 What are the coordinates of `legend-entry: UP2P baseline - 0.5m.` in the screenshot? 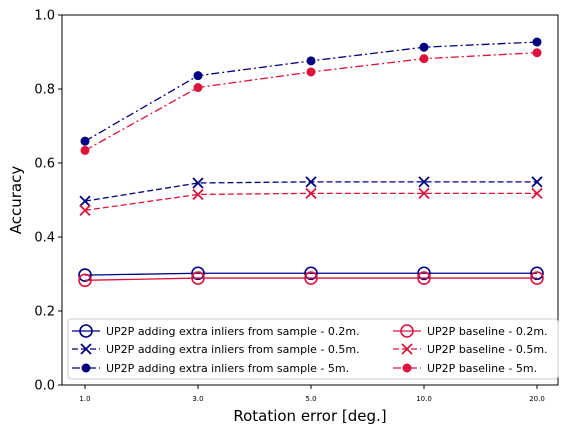 It's located at (470, 349).